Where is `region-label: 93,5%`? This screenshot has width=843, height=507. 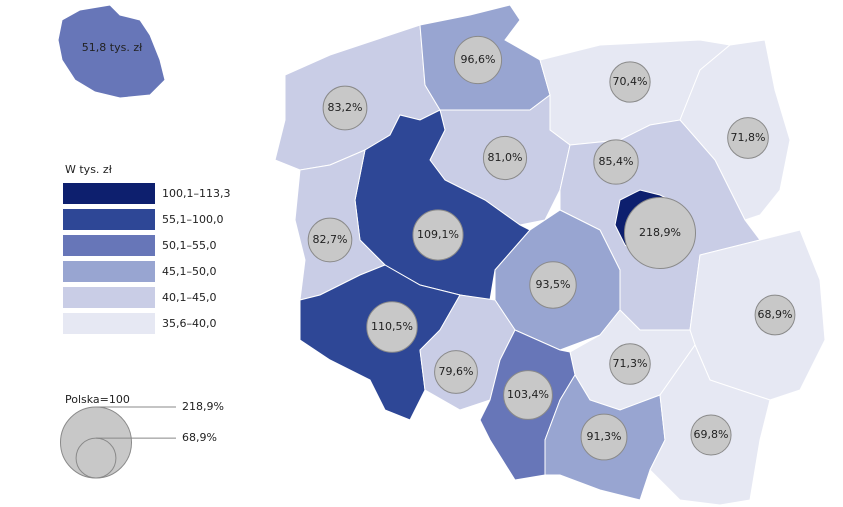 region-label: 93,5% is located at coordinates (553, 284).